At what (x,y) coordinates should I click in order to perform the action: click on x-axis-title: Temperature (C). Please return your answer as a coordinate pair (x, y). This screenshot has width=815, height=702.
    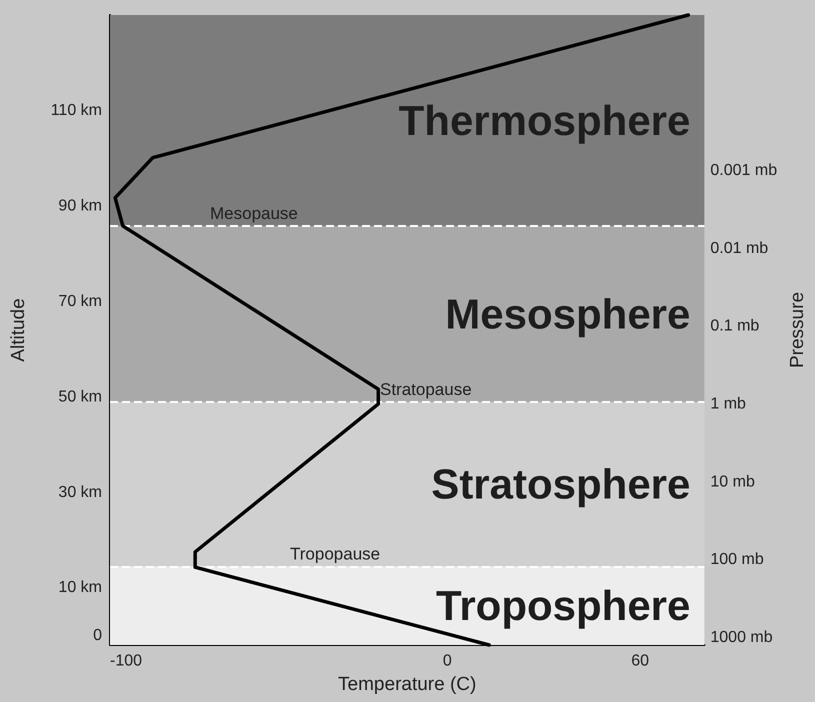
    Looking at the image, I should click on (407, 684).